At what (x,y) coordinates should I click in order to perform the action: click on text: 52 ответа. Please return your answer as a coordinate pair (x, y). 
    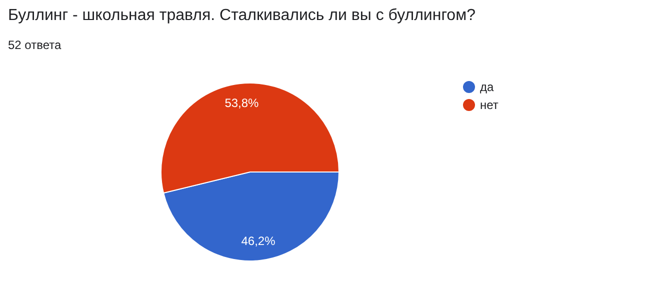
    Looking at the image, I should click on (35, 45).